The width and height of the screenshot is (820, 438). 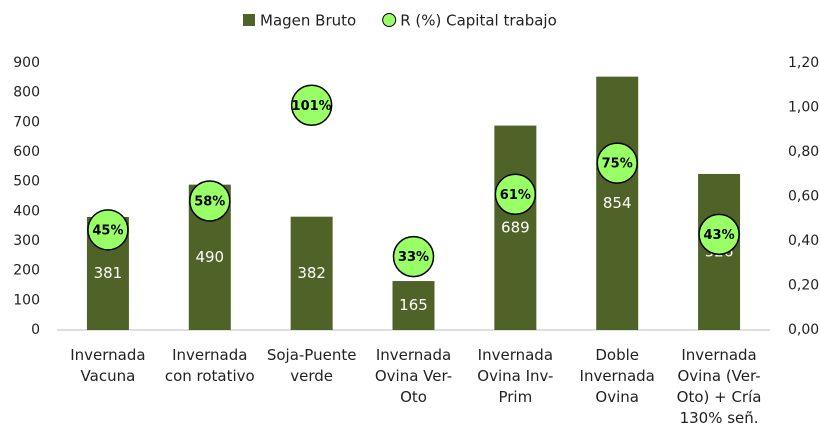 I want to click on bubble-label: 101%, so click(x=312, y=106).